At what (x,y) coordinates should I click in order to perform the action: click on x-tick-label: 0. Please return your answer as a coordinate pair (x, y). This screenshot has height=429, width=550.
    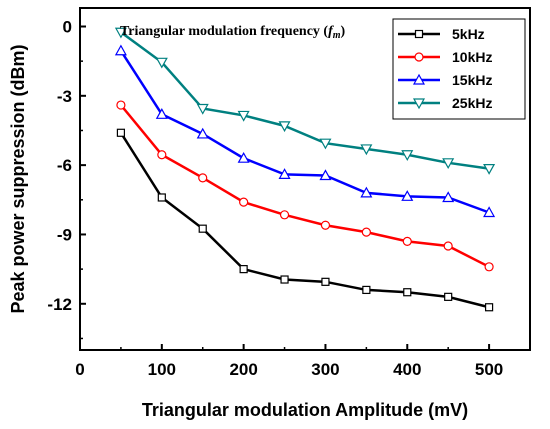
    Looking at the image, I should click on (79, 369).